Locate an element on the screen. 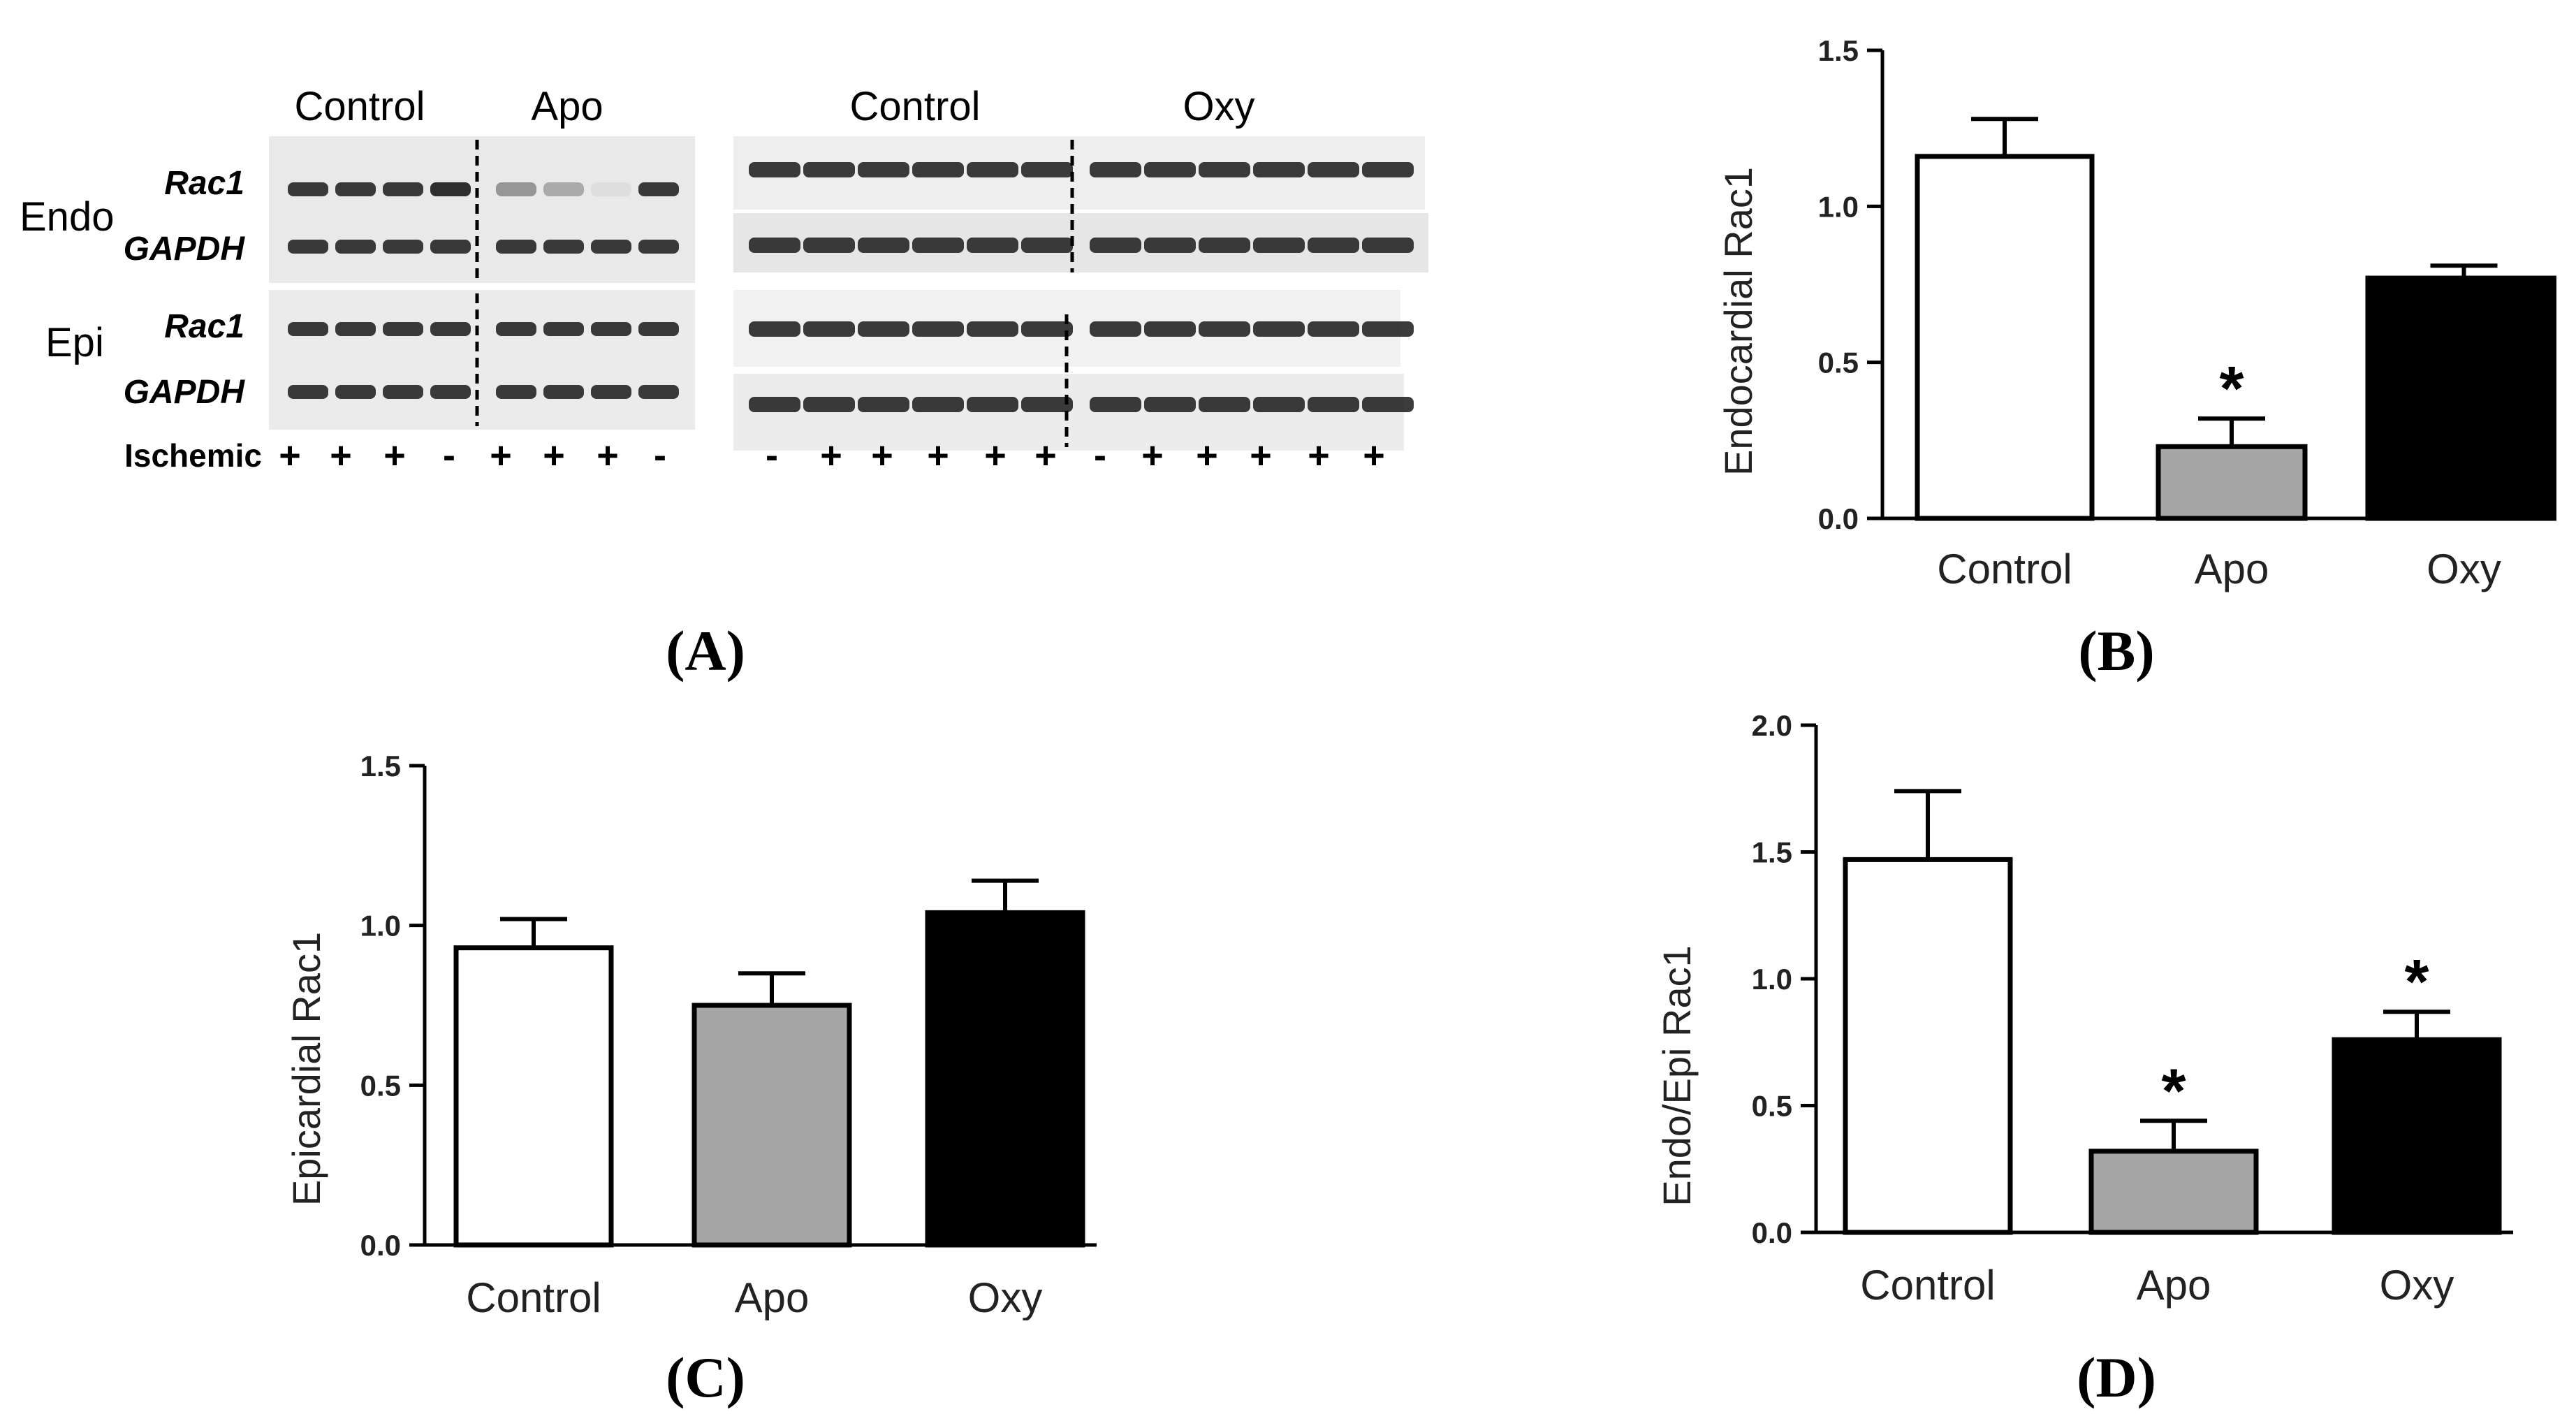 The height and width of the screenshot is (1428, 2576). chart-d-significance-marker: * is located at coordinates (2173, 1091).